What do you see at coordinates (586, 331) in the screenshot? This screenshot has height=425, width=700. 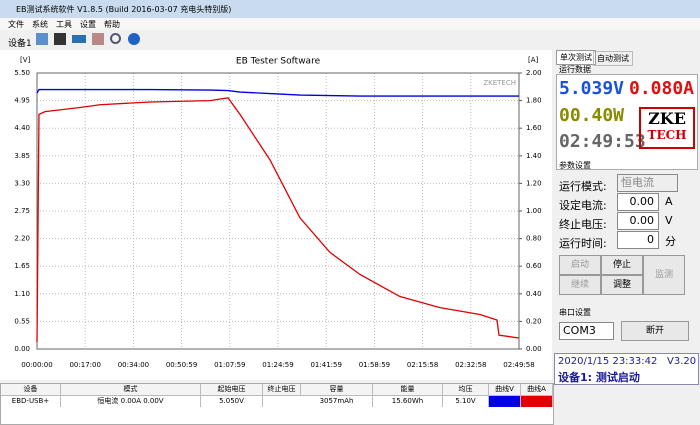 I see `port-select: COM3` at bounding box center [586, 331].